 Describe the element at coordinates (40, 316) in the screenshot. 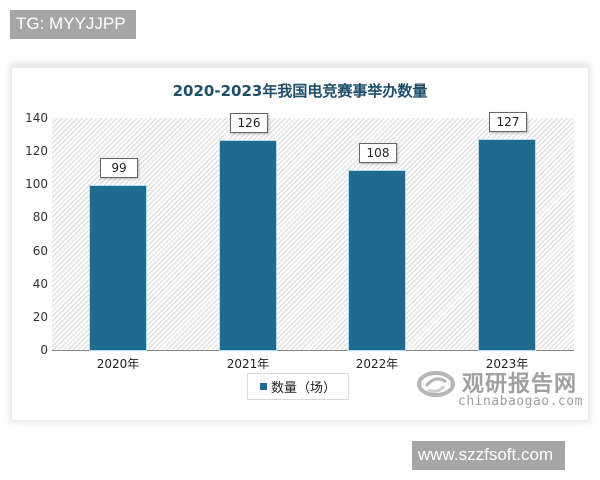

I see `y-tick-20: 20` at that location.